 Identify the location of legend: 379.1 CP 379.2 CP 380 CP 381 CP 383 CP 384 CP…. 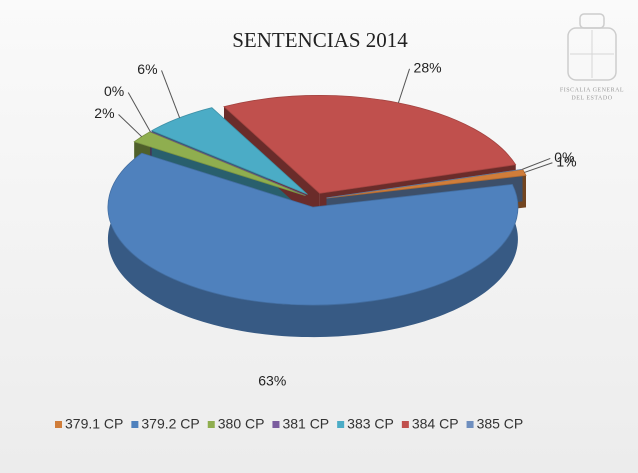
(289, 424).